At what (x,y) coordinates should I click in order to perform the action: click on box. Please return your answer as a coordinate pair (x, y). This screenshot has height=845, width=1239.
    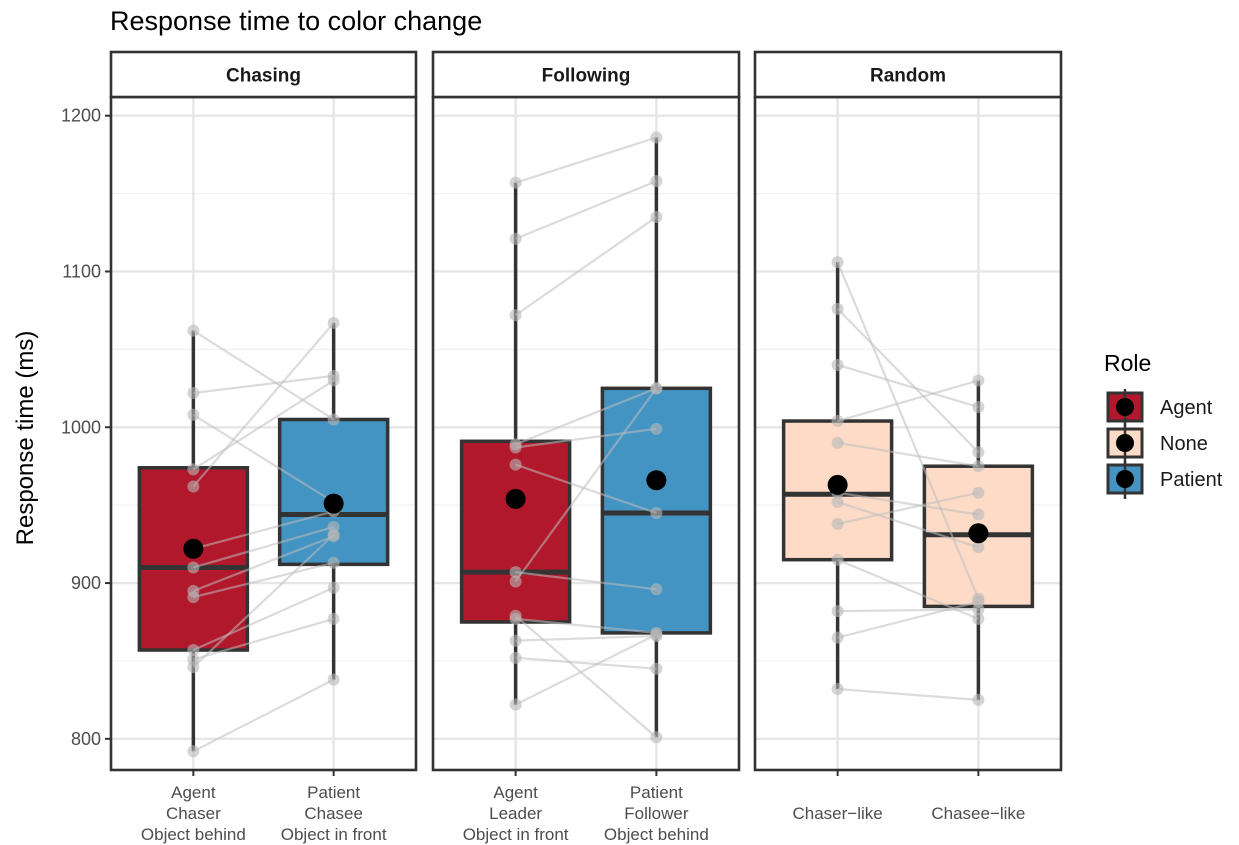
    Looking at the image, I should click on (193, 559).